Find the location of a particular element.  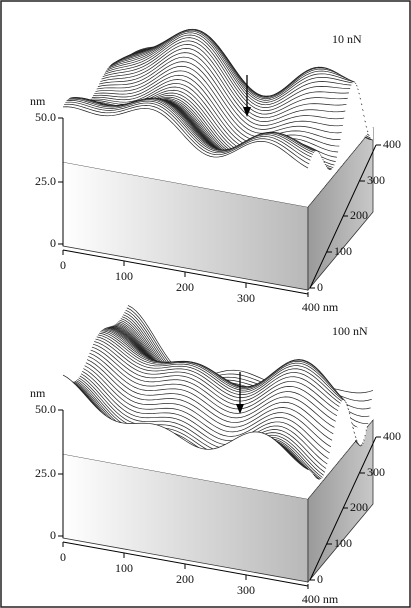

panel-label: 10 nN is located at coordinates (347, 39).